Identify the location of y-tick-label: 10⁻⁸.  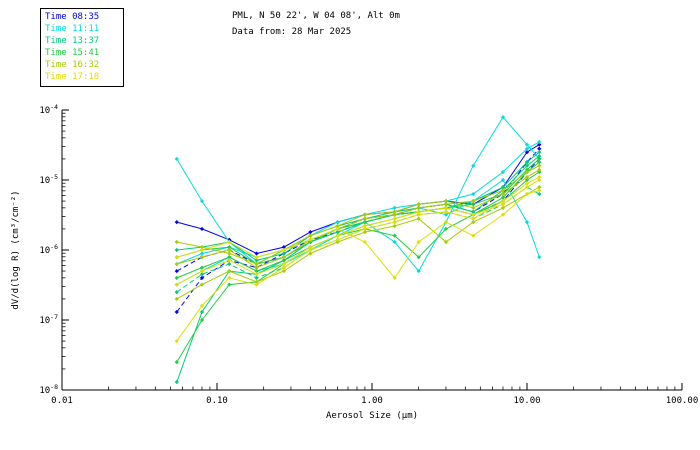
(48, 389).